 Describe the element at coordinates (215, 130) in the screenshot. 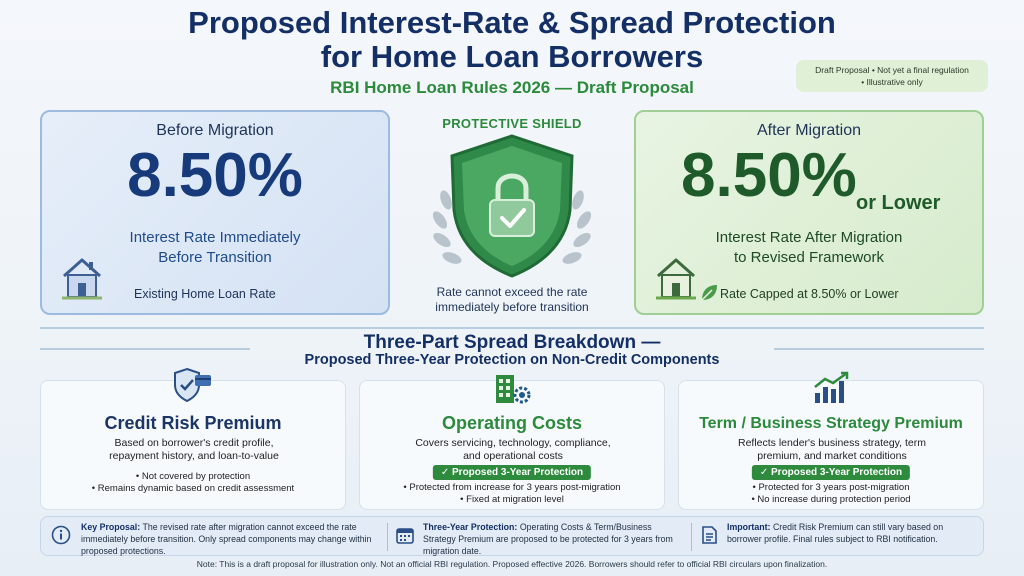

I see `before-heading: Before Migration` at that location.